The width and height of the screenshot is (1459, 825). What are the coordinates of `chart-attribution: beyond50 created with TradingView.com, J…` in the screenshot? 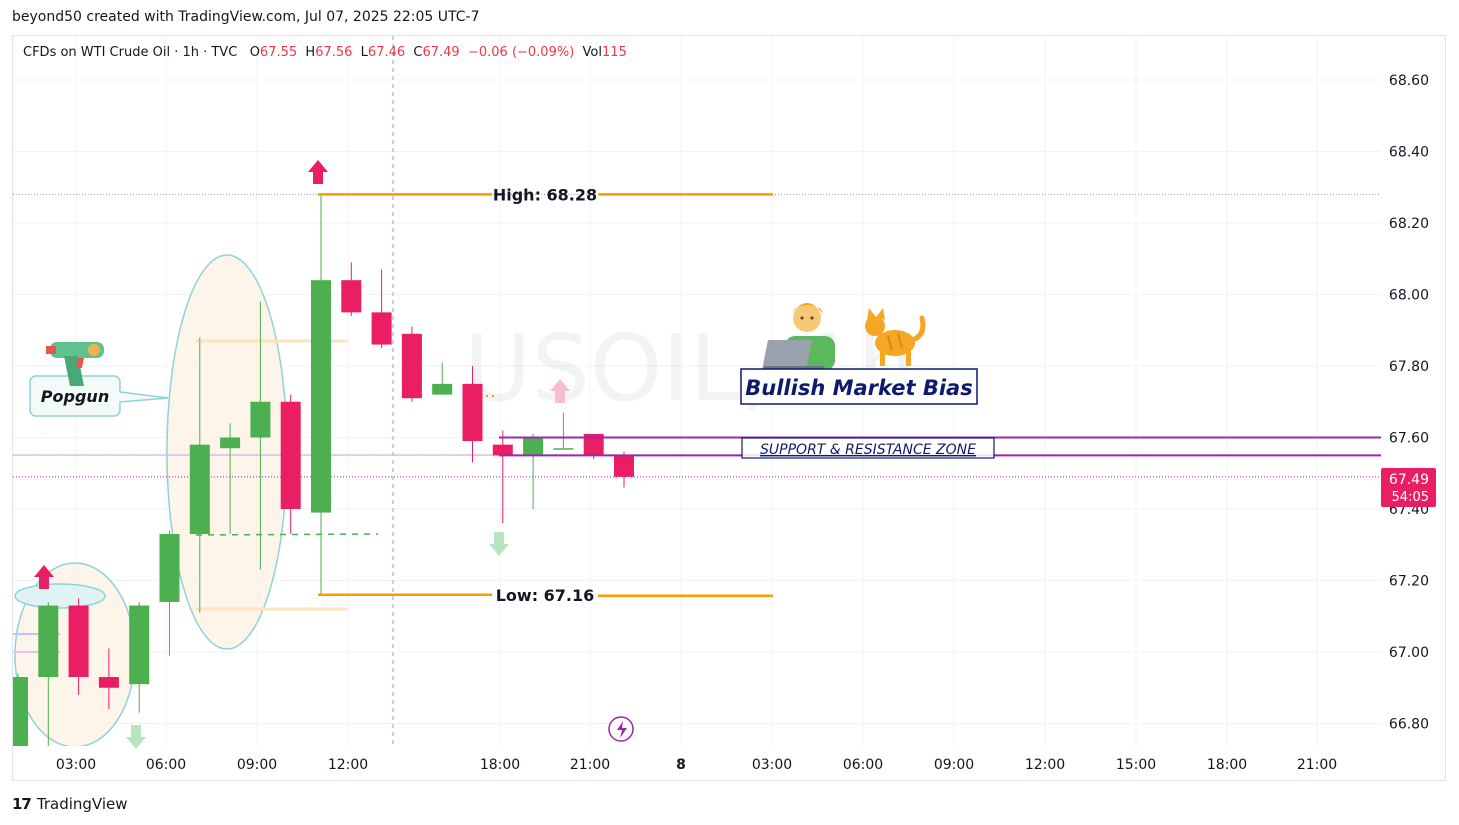 It's located at (246, 17).